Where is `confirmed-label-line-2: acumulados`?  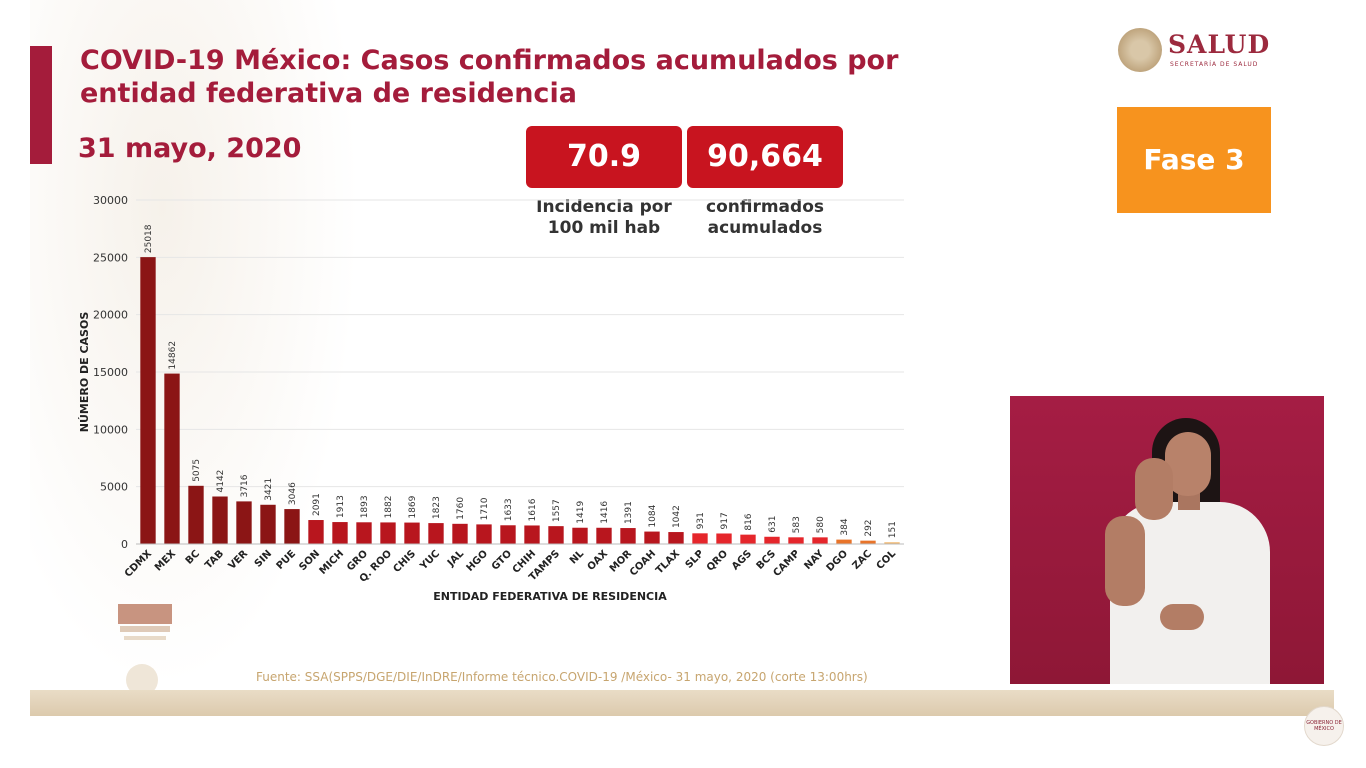
confirmed-label-line-2: acumulados is located at coordinates (765, 228).